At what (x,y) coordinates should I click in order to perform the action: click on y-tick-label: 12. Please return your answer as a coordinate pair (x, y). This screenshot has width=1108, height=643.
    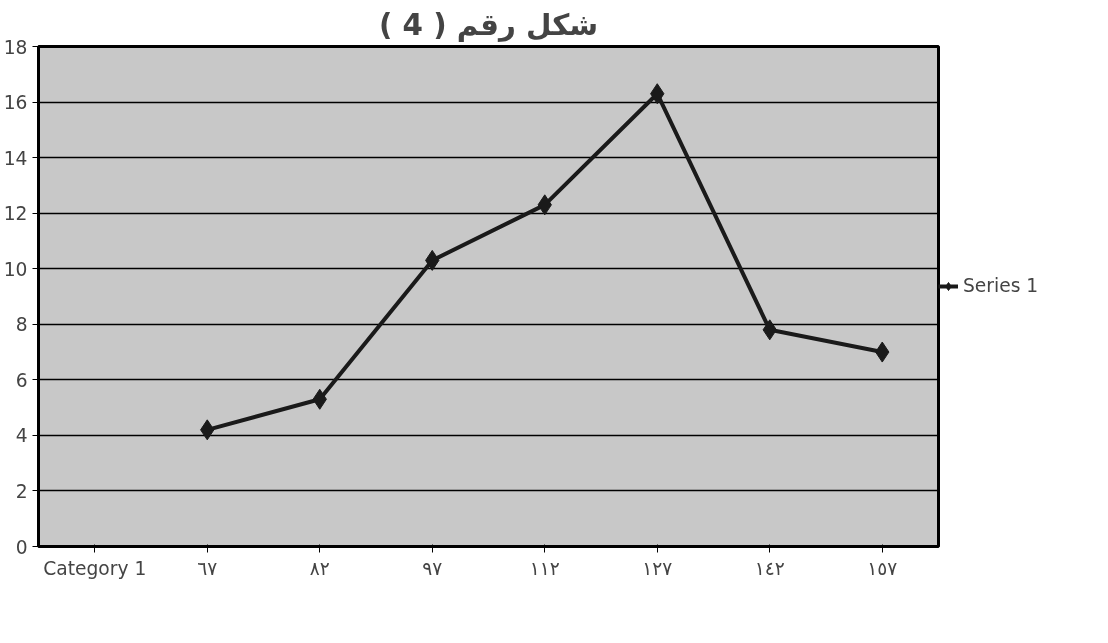
    Looking at the image, I should click on (15, 214).